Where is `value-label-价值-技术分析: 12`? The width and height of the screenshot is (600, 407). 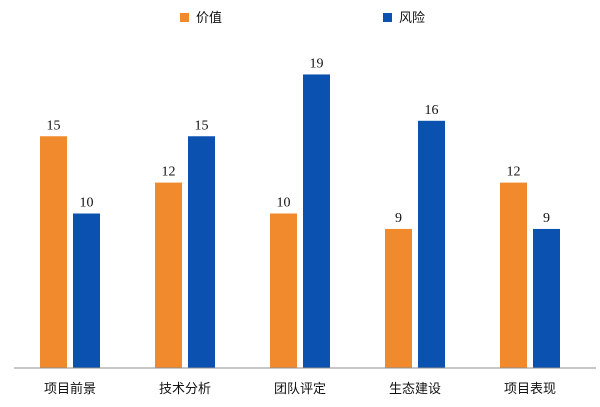
value-label-价值-技术分析: 12 is located at coordinates (169, 172).